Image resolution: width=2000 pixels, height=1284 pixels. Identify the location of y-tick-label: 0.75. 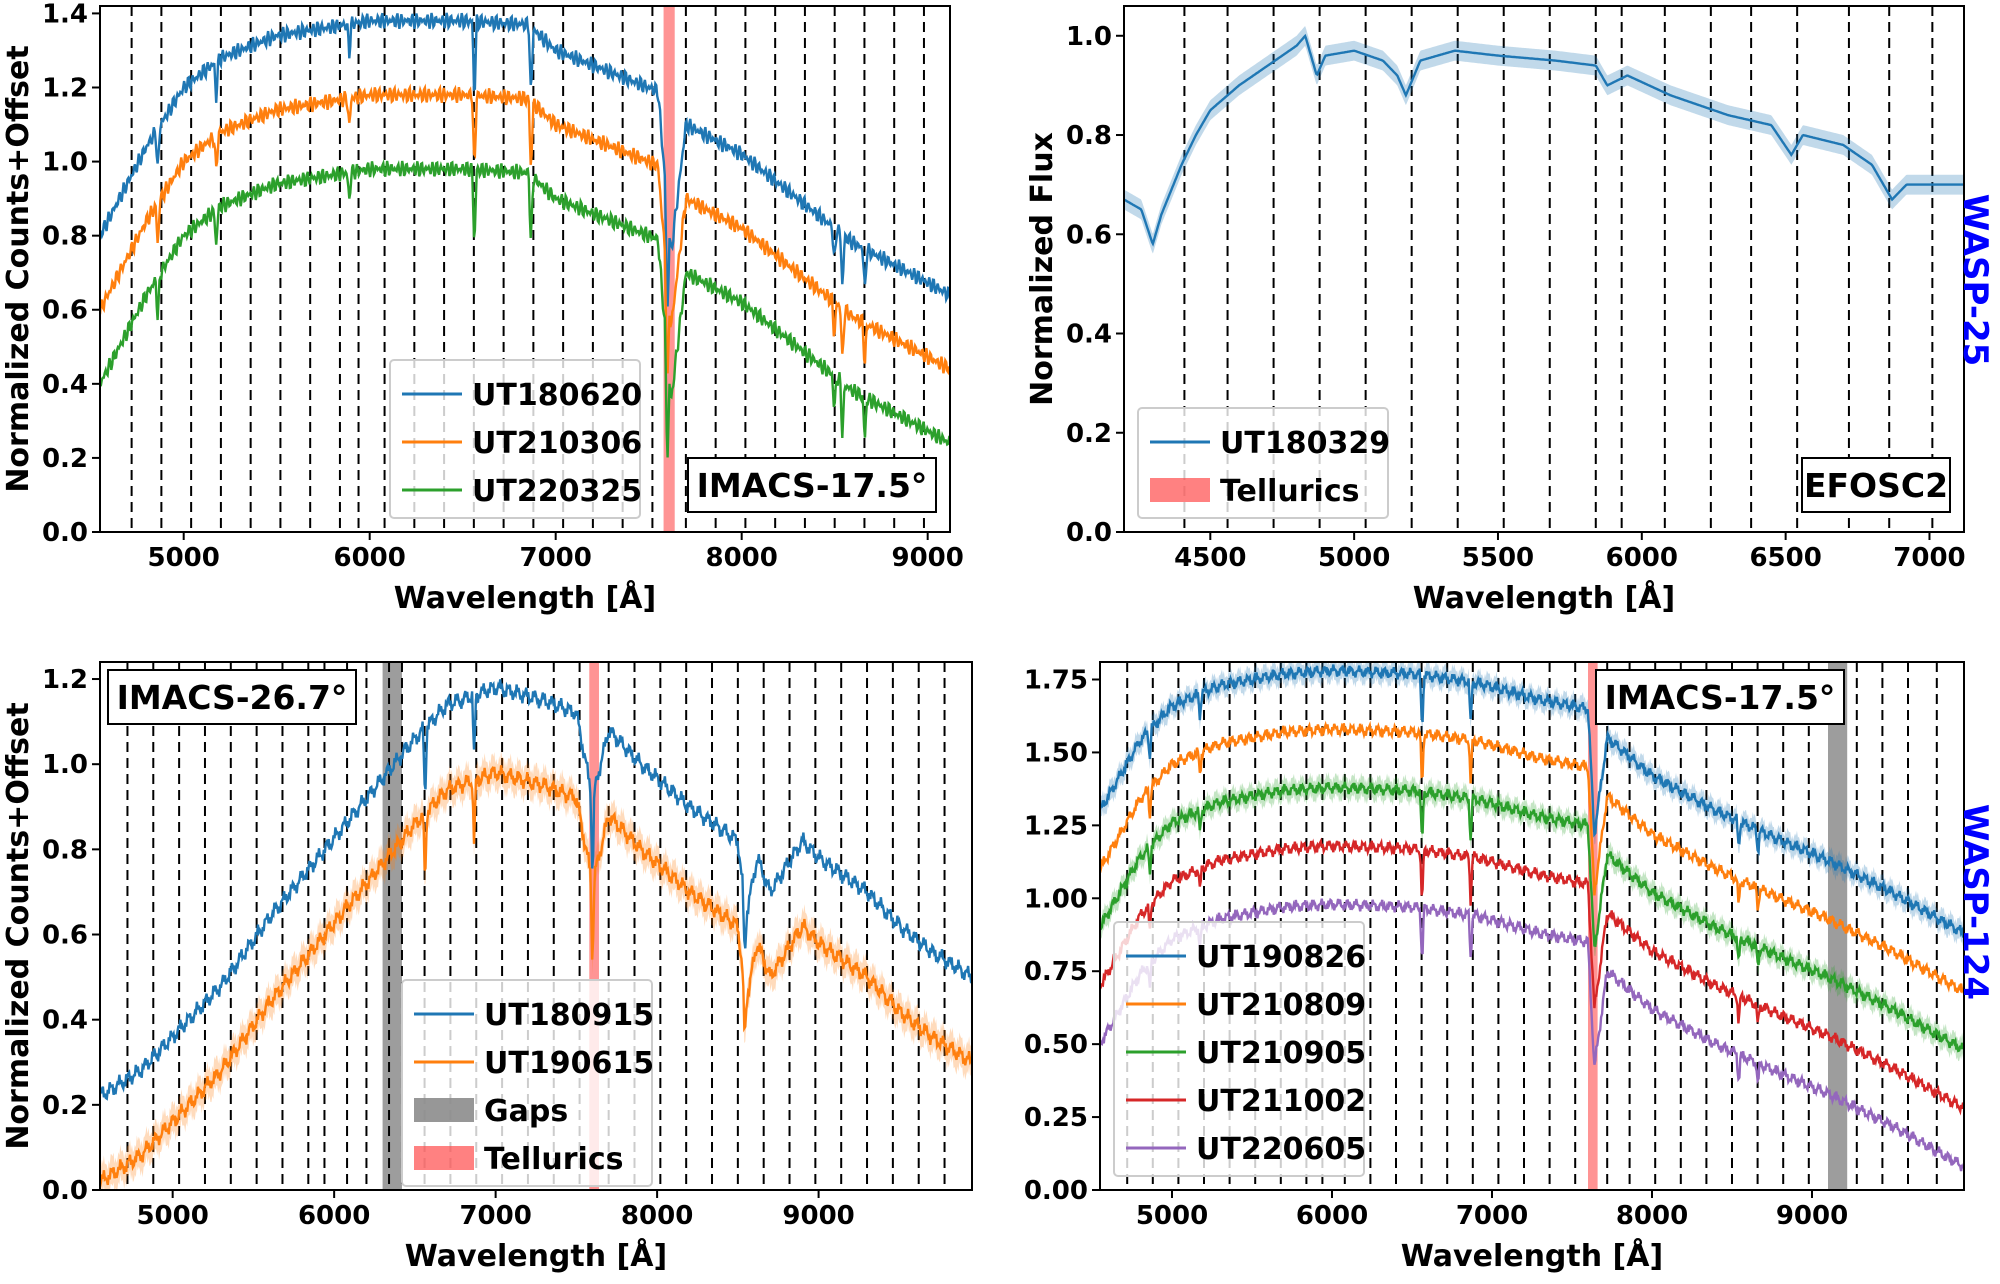
(1056, 972).